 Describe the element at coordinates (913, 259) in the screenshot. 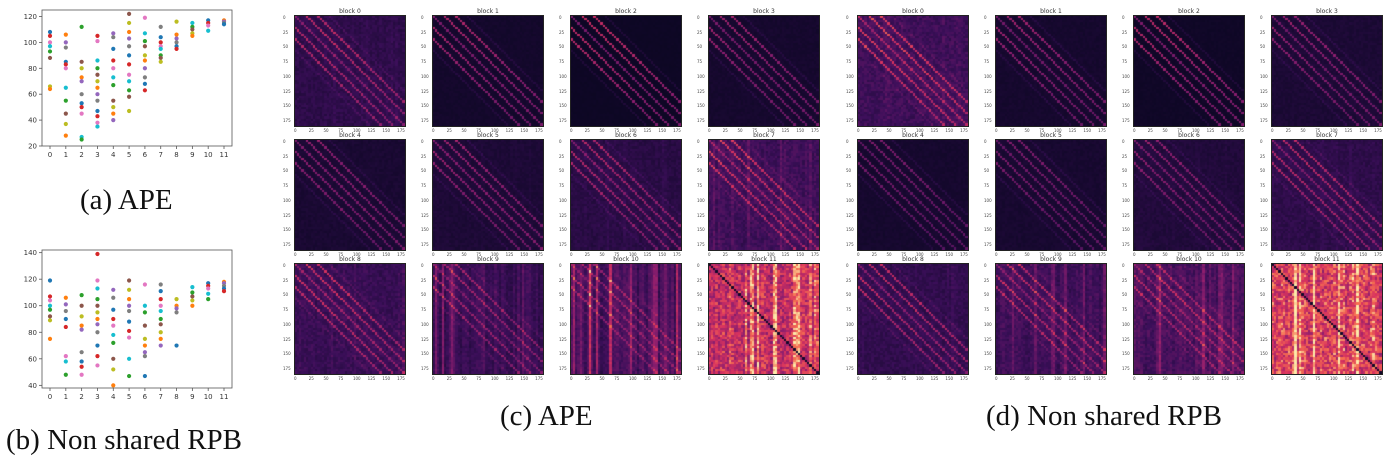

I see `heatmap-title: block 8` at that location.